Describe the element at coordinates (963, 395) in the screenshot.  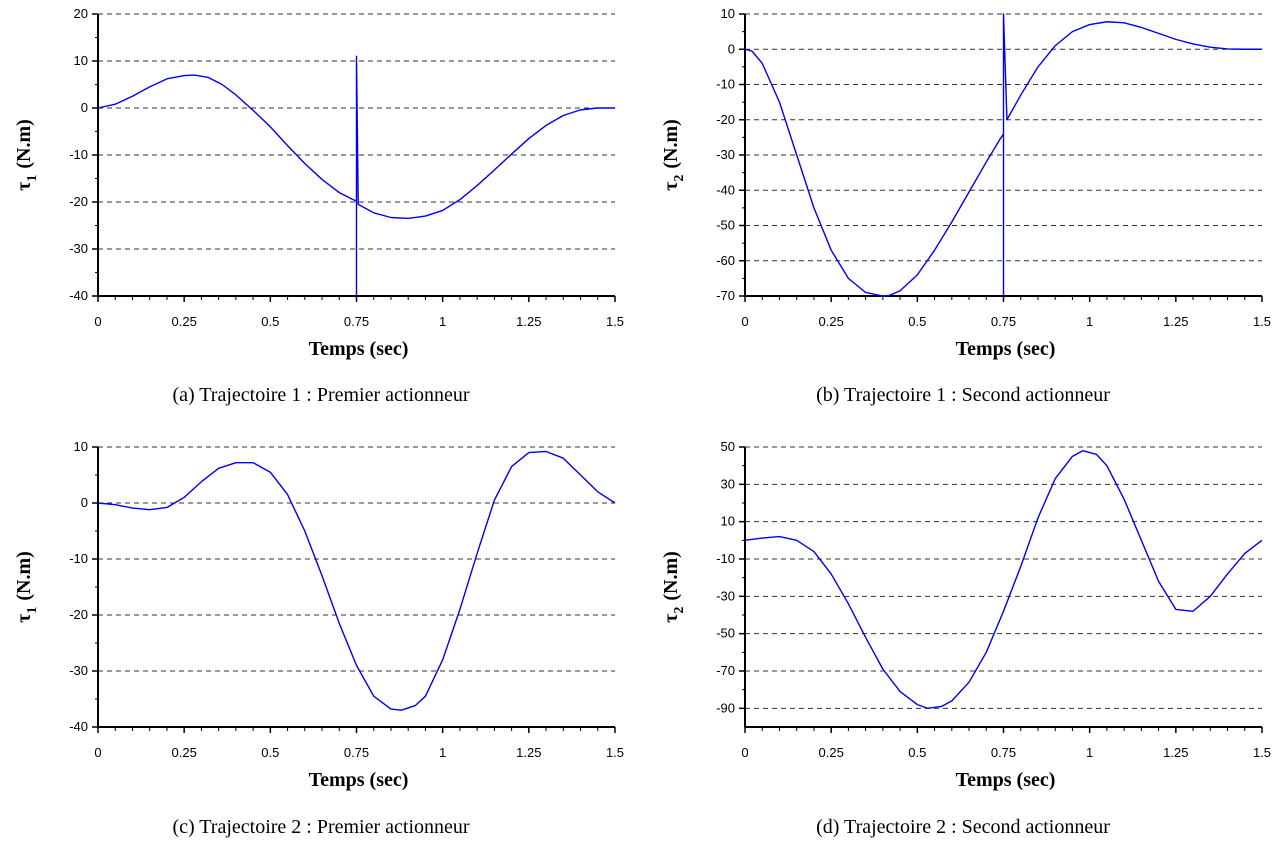
I see `caption-b: (b) Trajectoire 1 : Second actionneur` at that location.